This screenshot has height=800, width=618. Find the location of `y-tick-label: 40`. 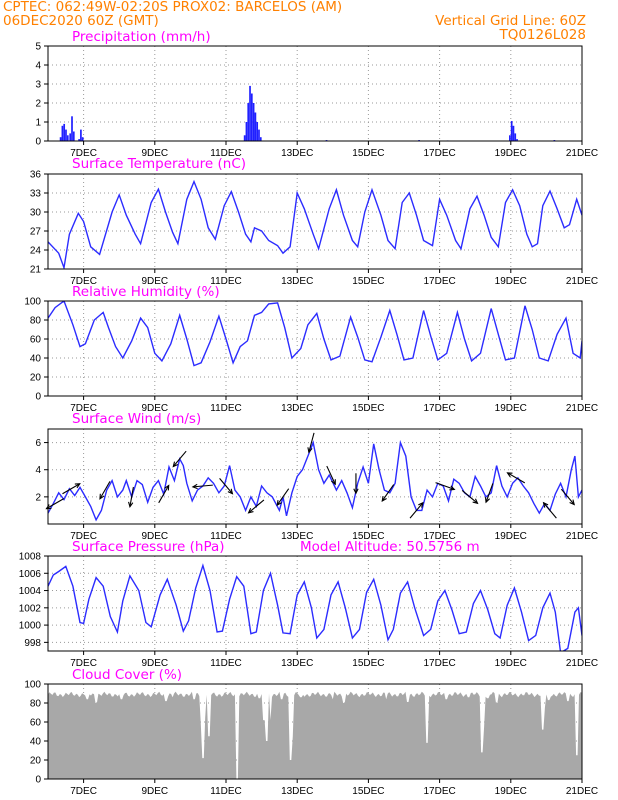

y-tick-label: 40 is located at coordinates (36, 742).